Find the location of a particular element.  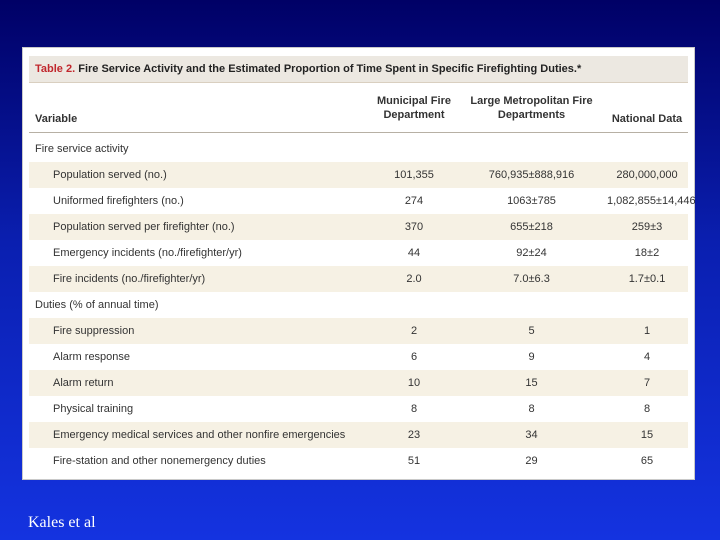

cell-municipal: 10 is located at coordinates (414, 383).